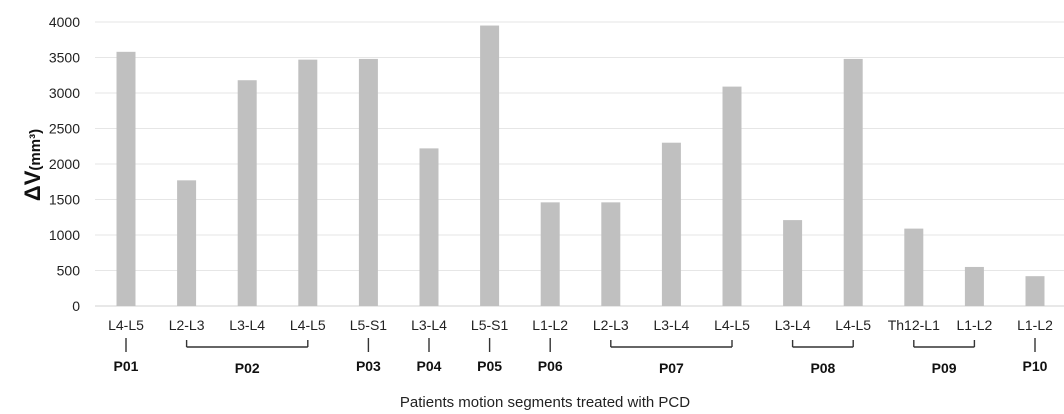 The height and width of the screenshot is (414, 1064). I want to click on y-axis-ticks: 0 500 1000 1500 2000 2500 3000 3500 4000, so click(64, 164).